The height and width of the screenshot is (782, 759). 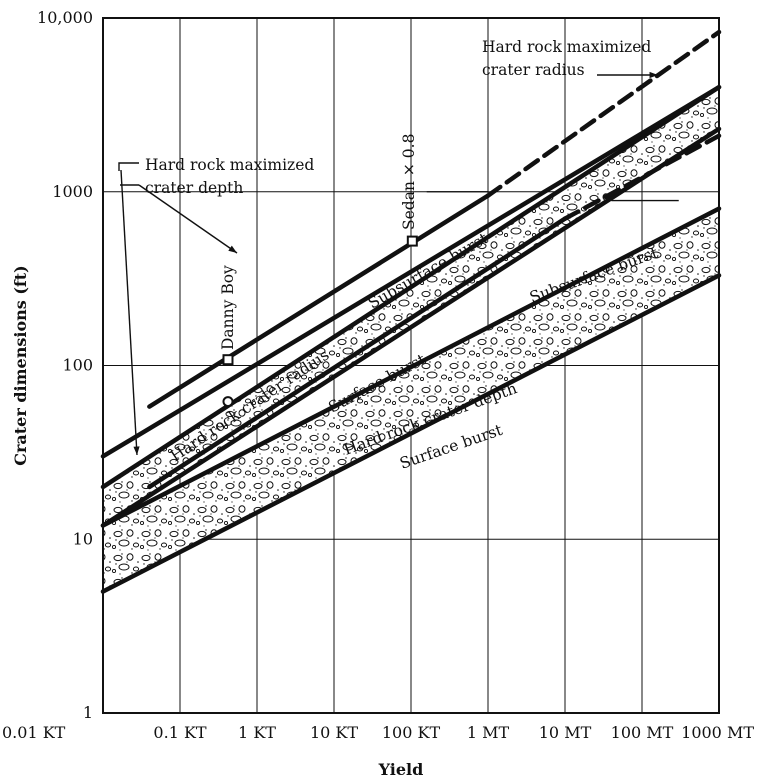 I want to click on arrow-hard-rock-max-depth-a-head, so click(x=136, y=450).